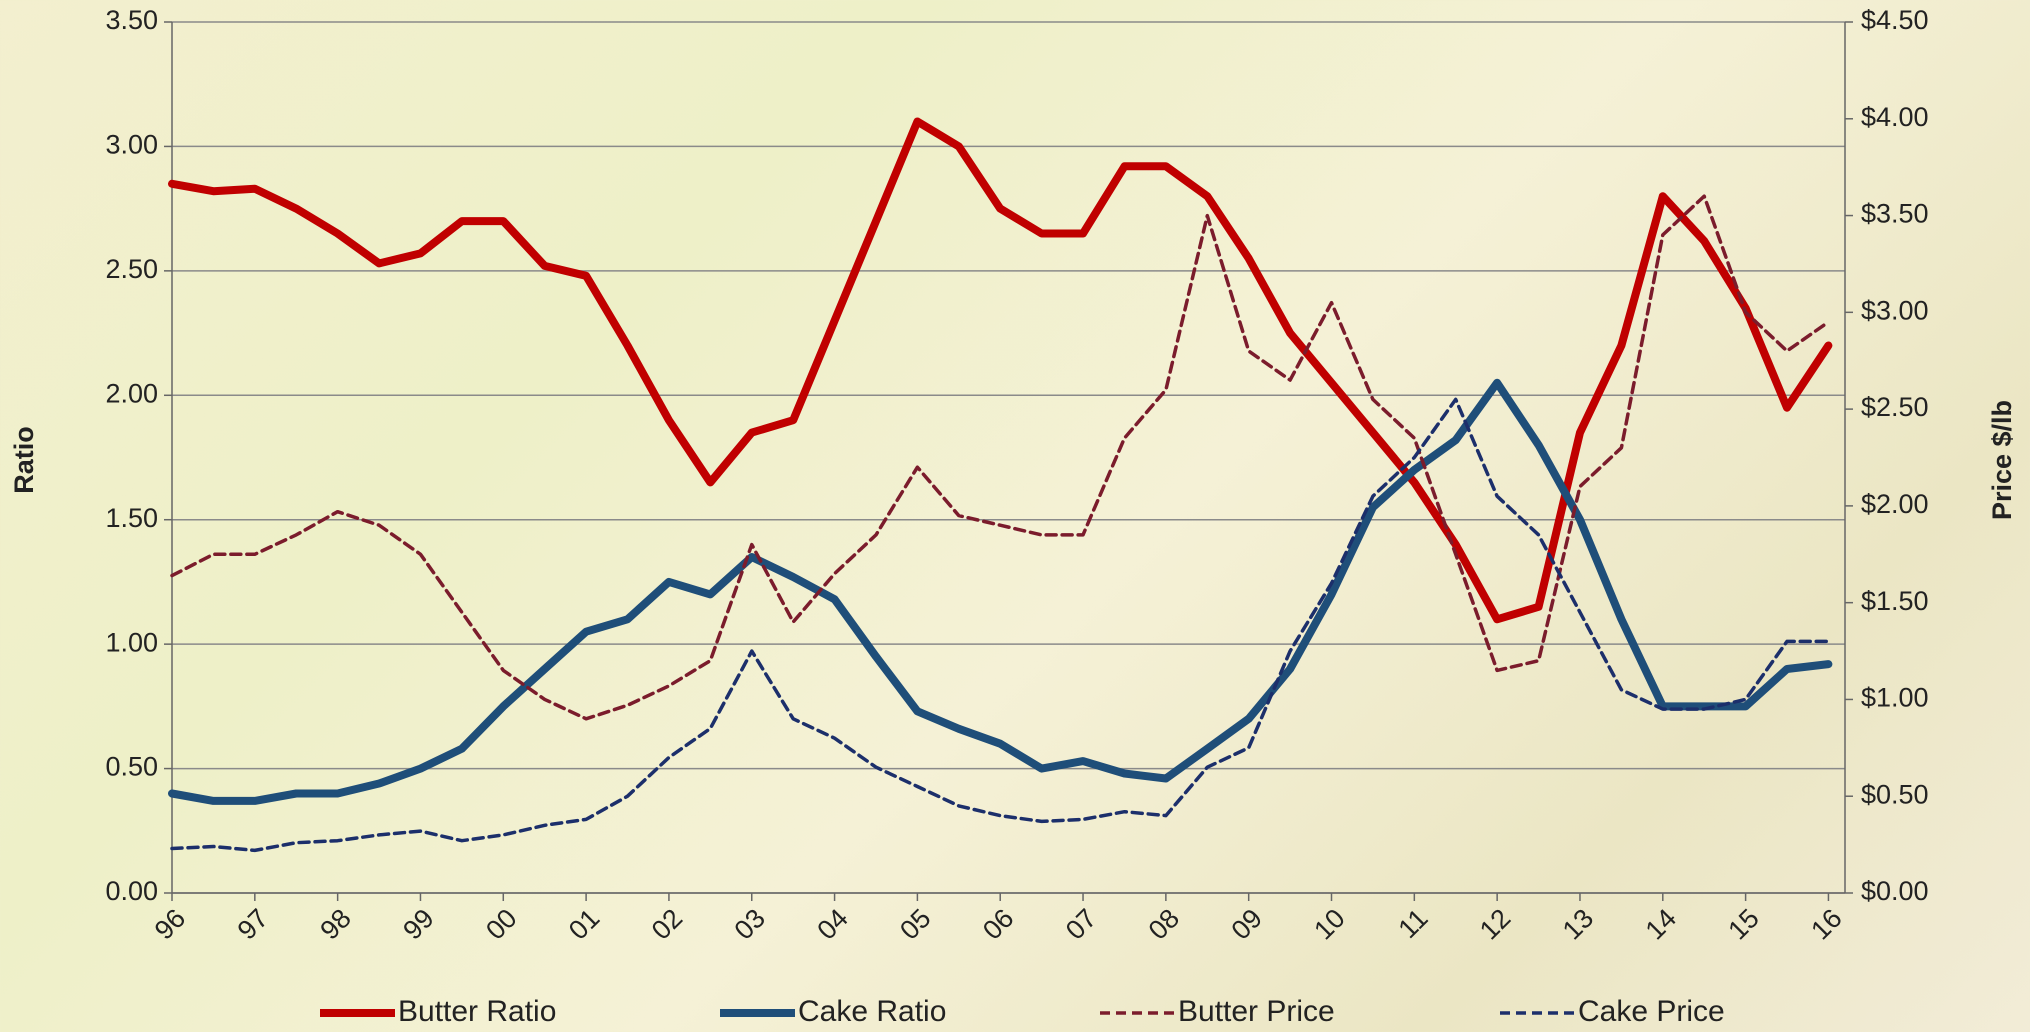 This screenshot has width=2030, height=1032. I want to click on y2-axis-label: Price $/lb, so click(2002, 460).